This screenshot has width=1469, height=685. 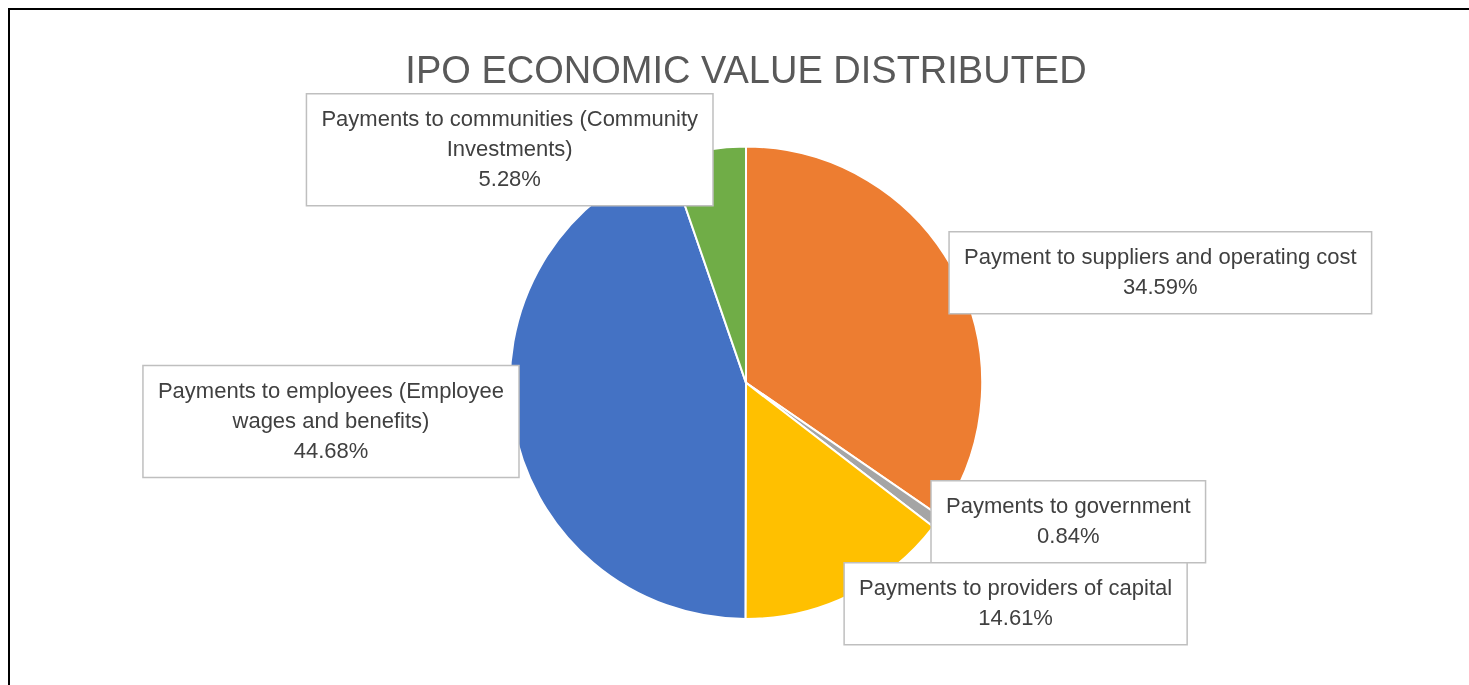 What do you see at coordinates (1068, 505) in the screenshot?
I see `slice-label: Payments to government` at bounding box center [1068, 505].